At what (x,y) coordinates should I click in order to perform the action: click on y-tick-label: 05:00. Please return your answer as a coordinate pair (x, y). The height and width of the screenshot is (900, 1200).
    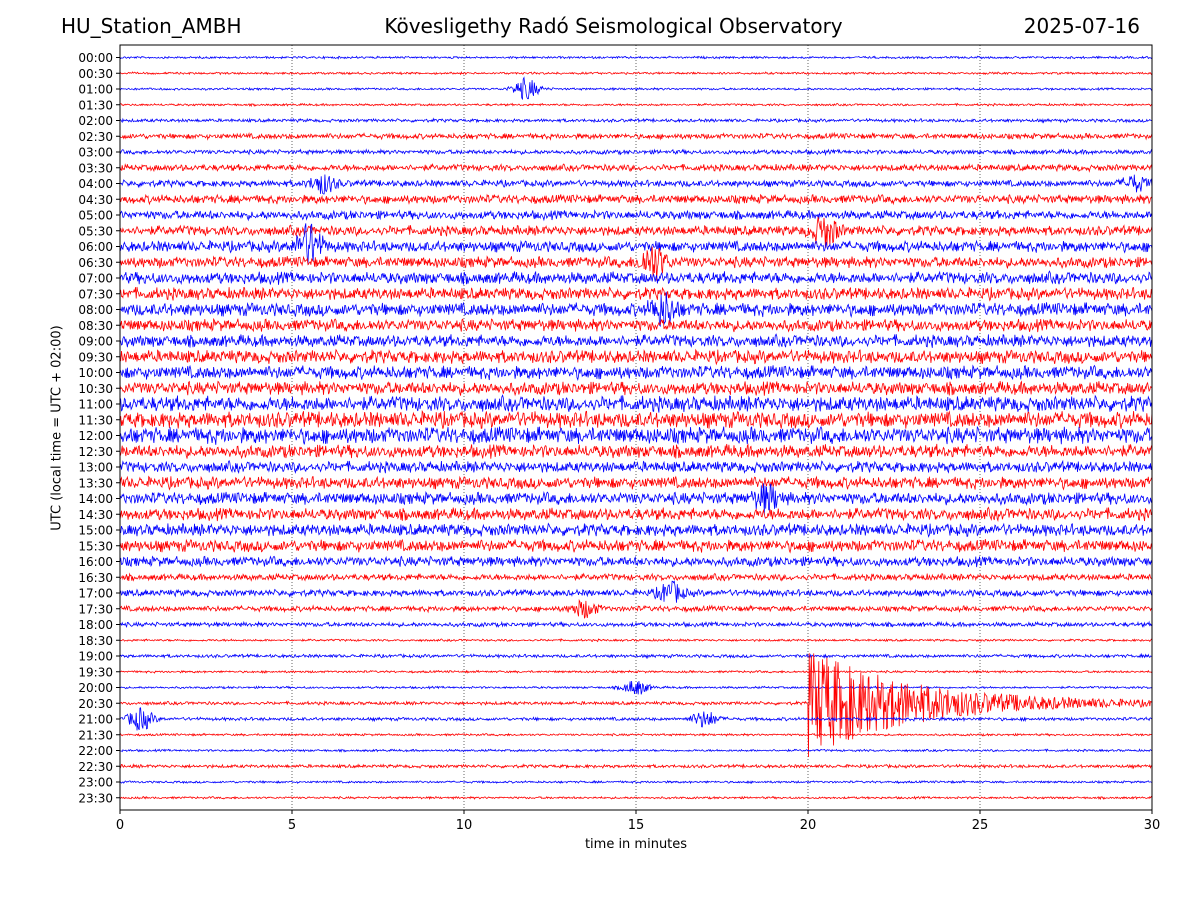
    Looking at the image, I should click on (95, 216).